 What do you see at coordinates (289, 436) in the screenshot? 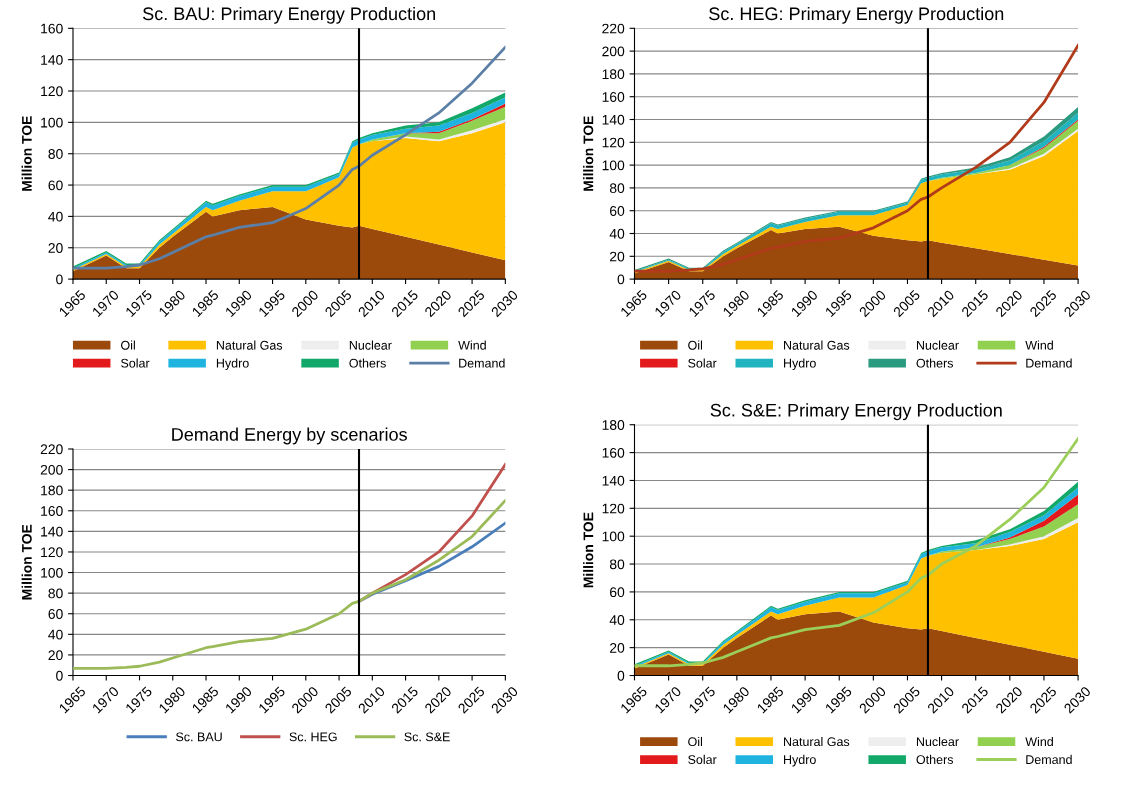
I see `chart-title: Demand Energy by scenarios` at bounding box center [289, 436].